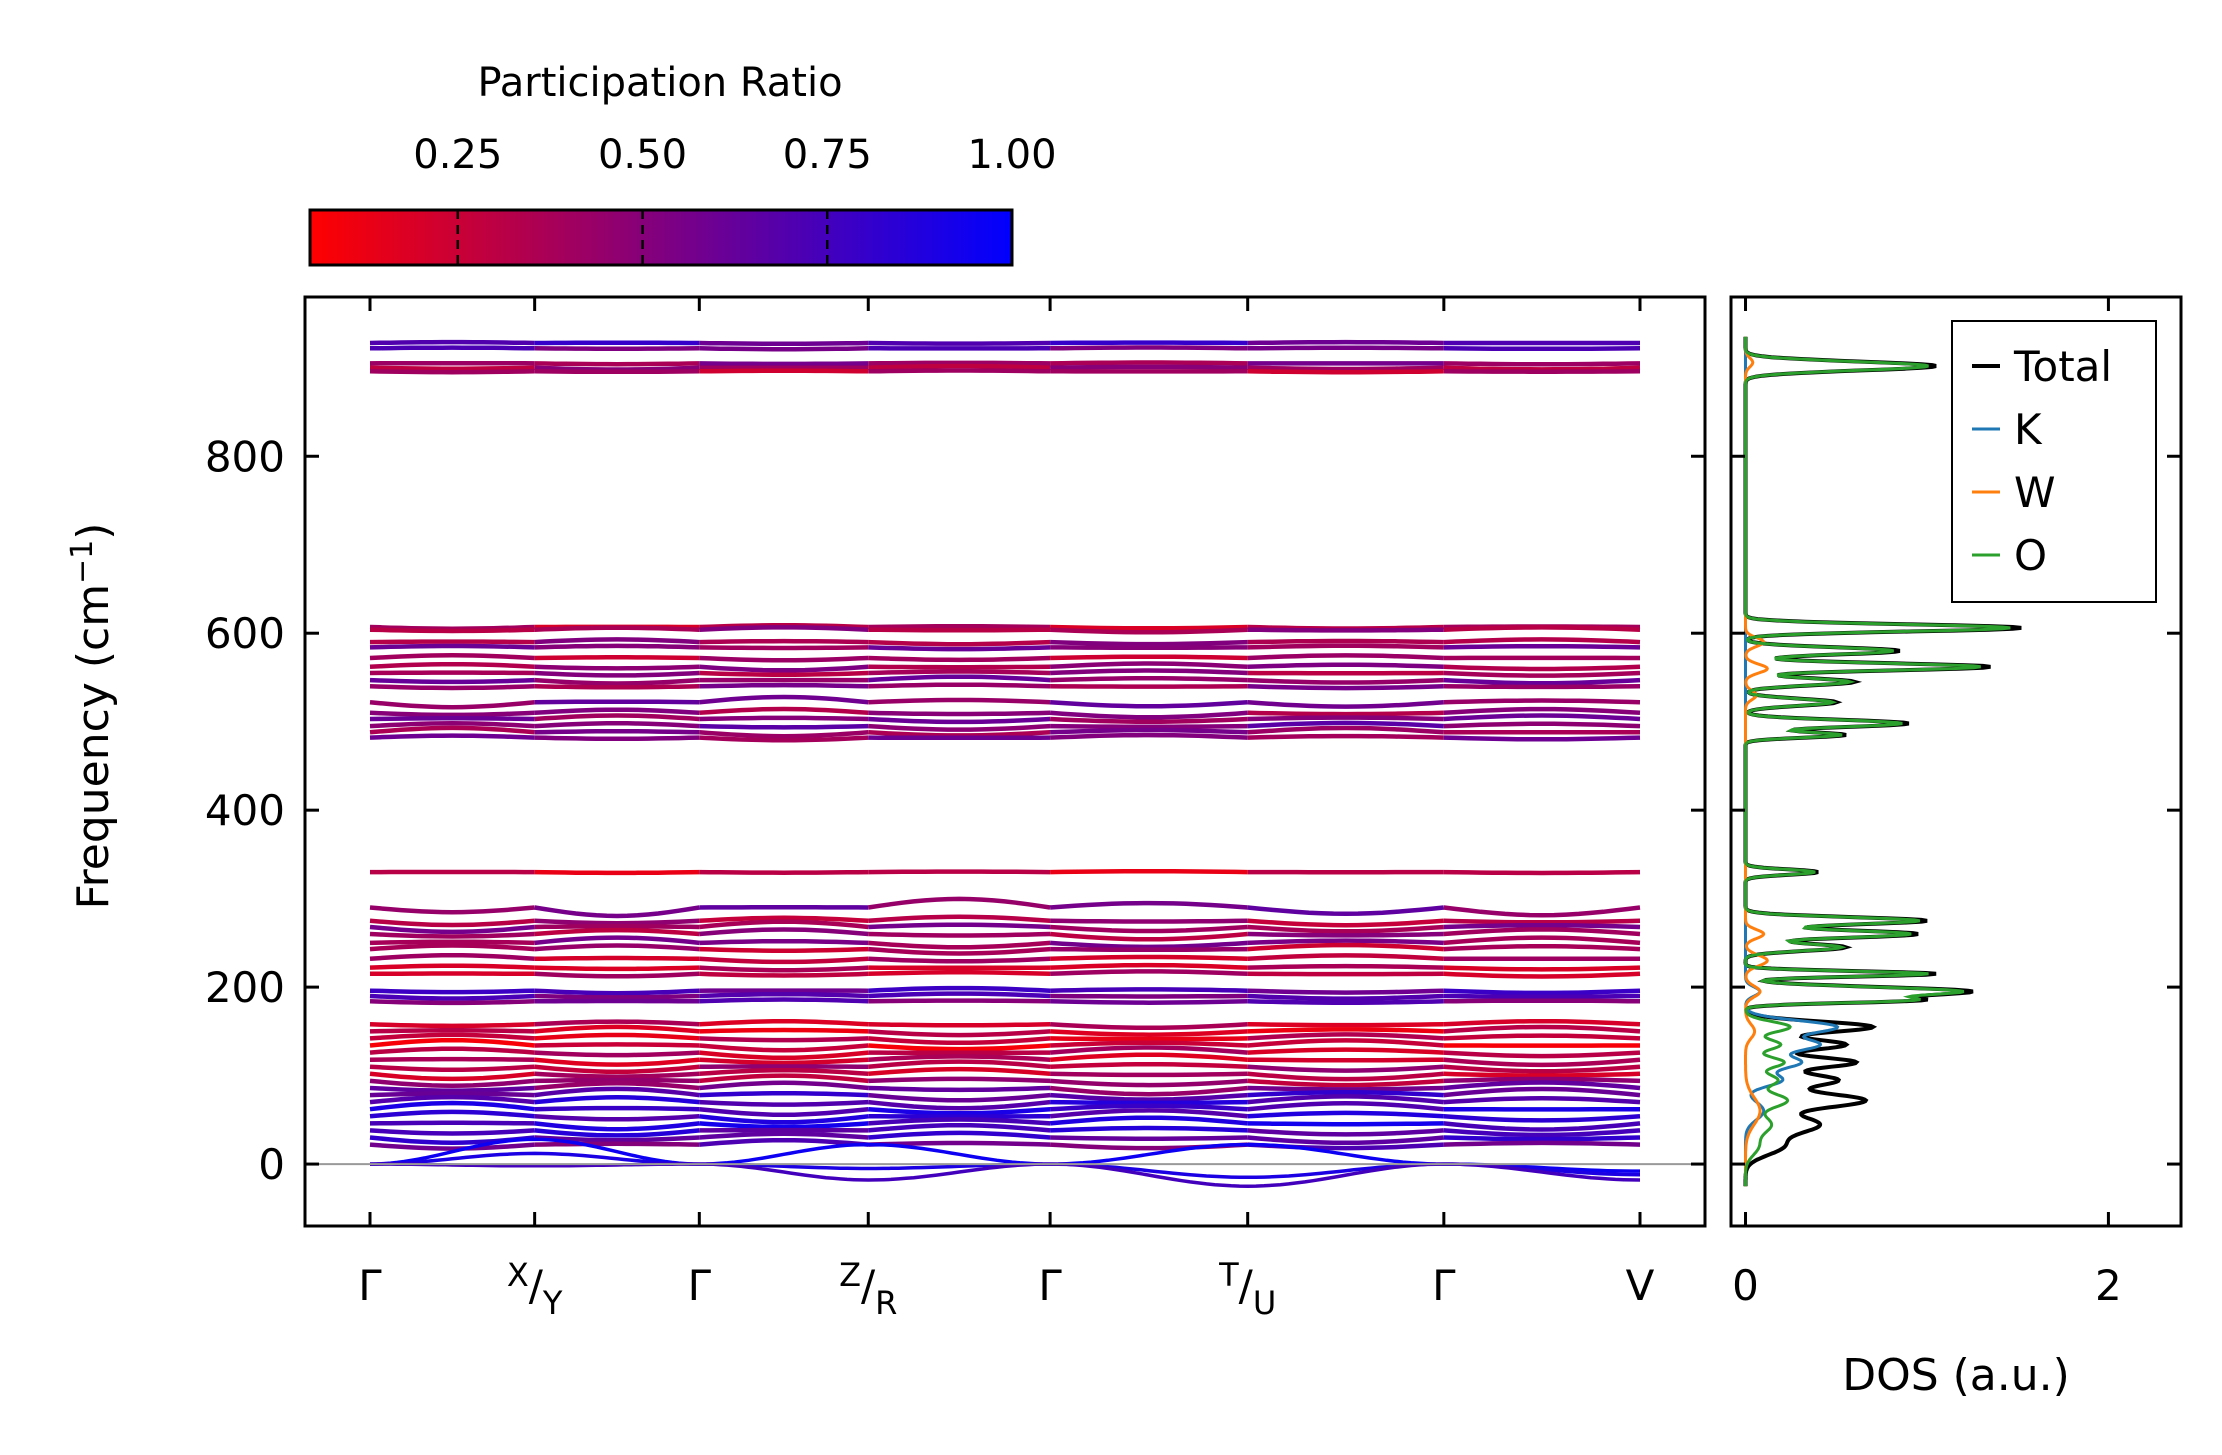 The height and width of the screenshot is (1455, 2222). What do you see at coordinates (1877, 761) in the screenshot?
I see `dos-o-line` at bounding box center [1877, 761].